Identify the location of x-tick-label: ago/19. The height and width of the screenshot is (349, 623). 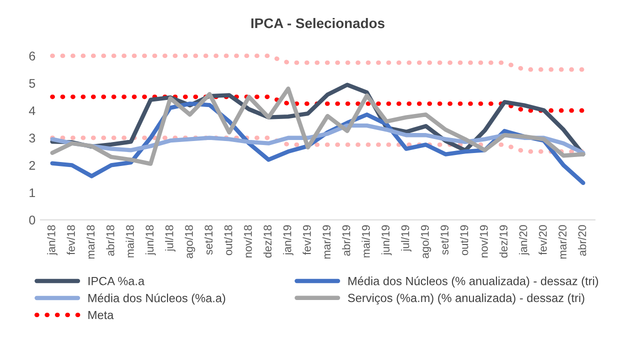
(426, 241).